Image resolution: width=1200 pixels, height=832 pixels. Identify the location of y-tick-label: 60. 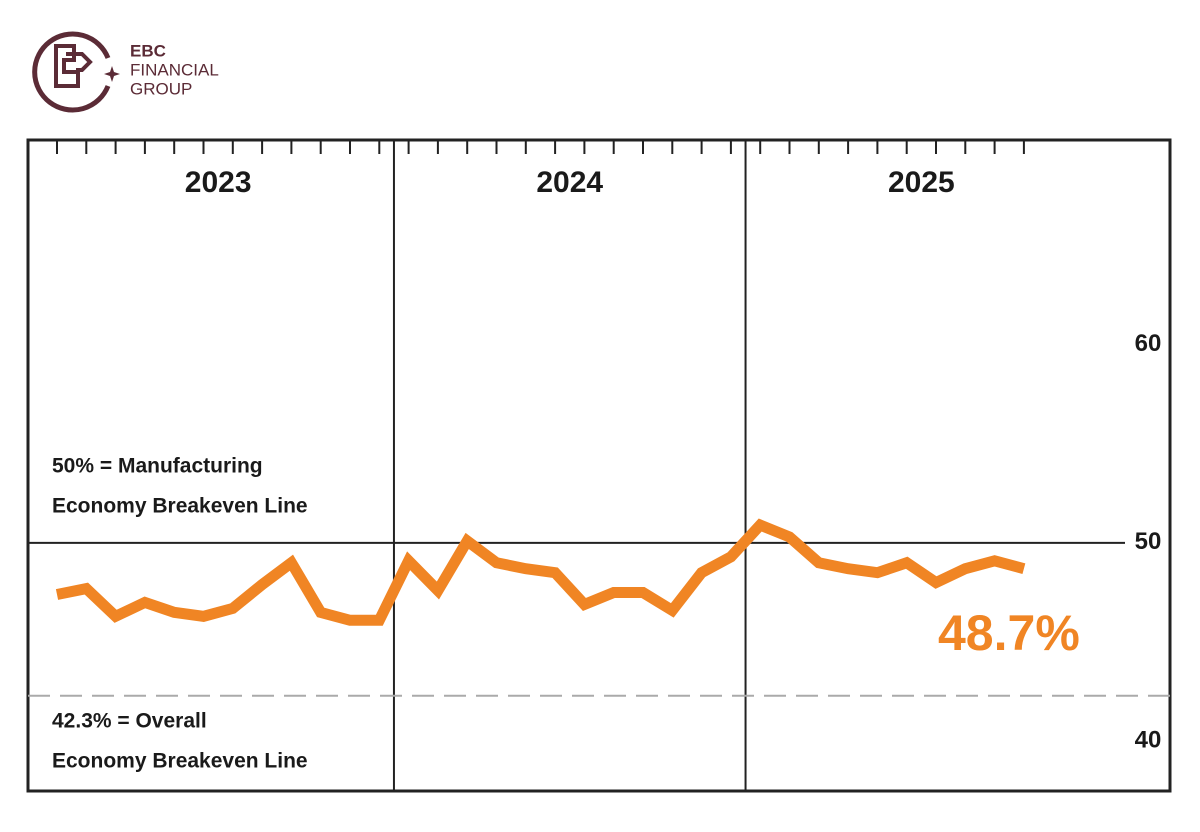
(1148, 343).